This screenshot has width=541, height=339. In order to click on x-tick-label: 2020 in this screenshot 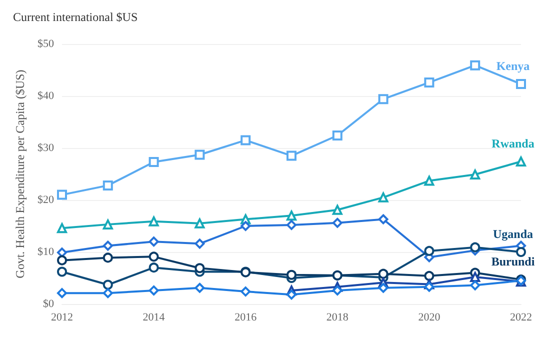, I will do `click(429, 318)`.